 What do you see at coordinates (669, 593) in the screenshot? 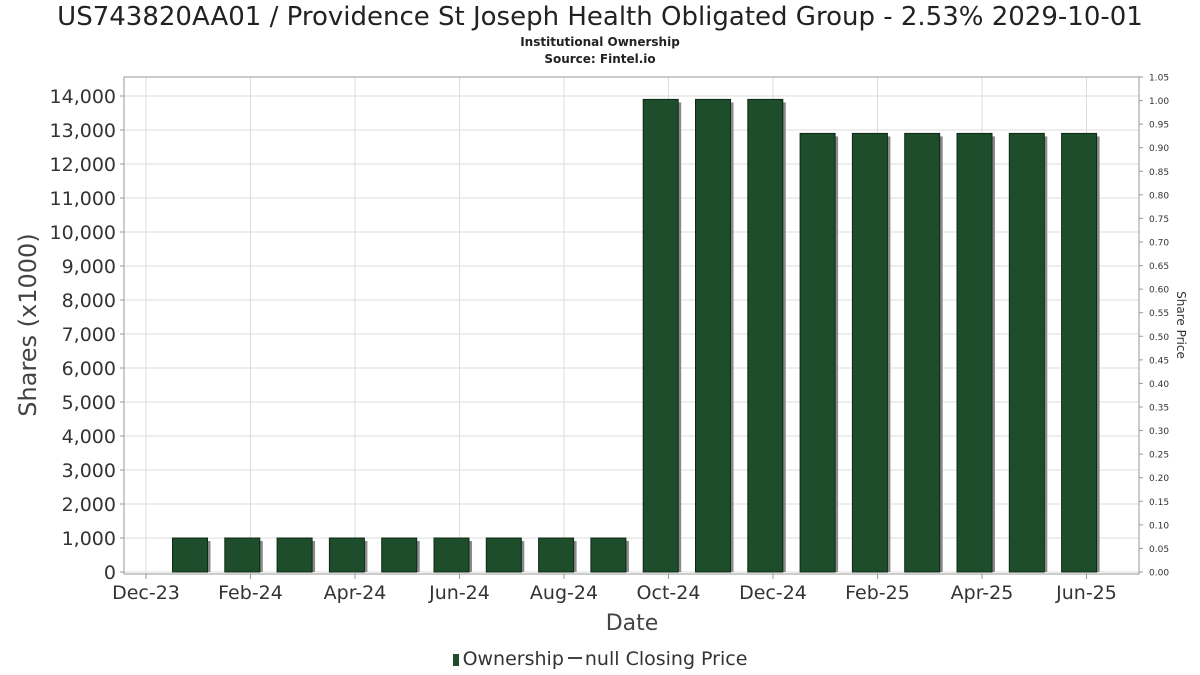
I see `x-tick-label: Oct-24` at bounding box center [669, 593].